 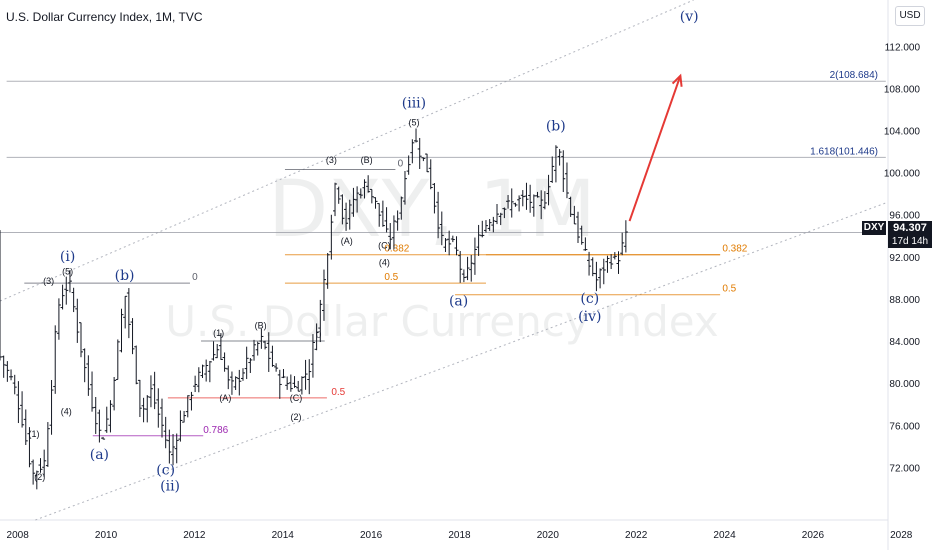 I want to click on reference-line-label: 1.618(101.446), so click(x=844, y=151).